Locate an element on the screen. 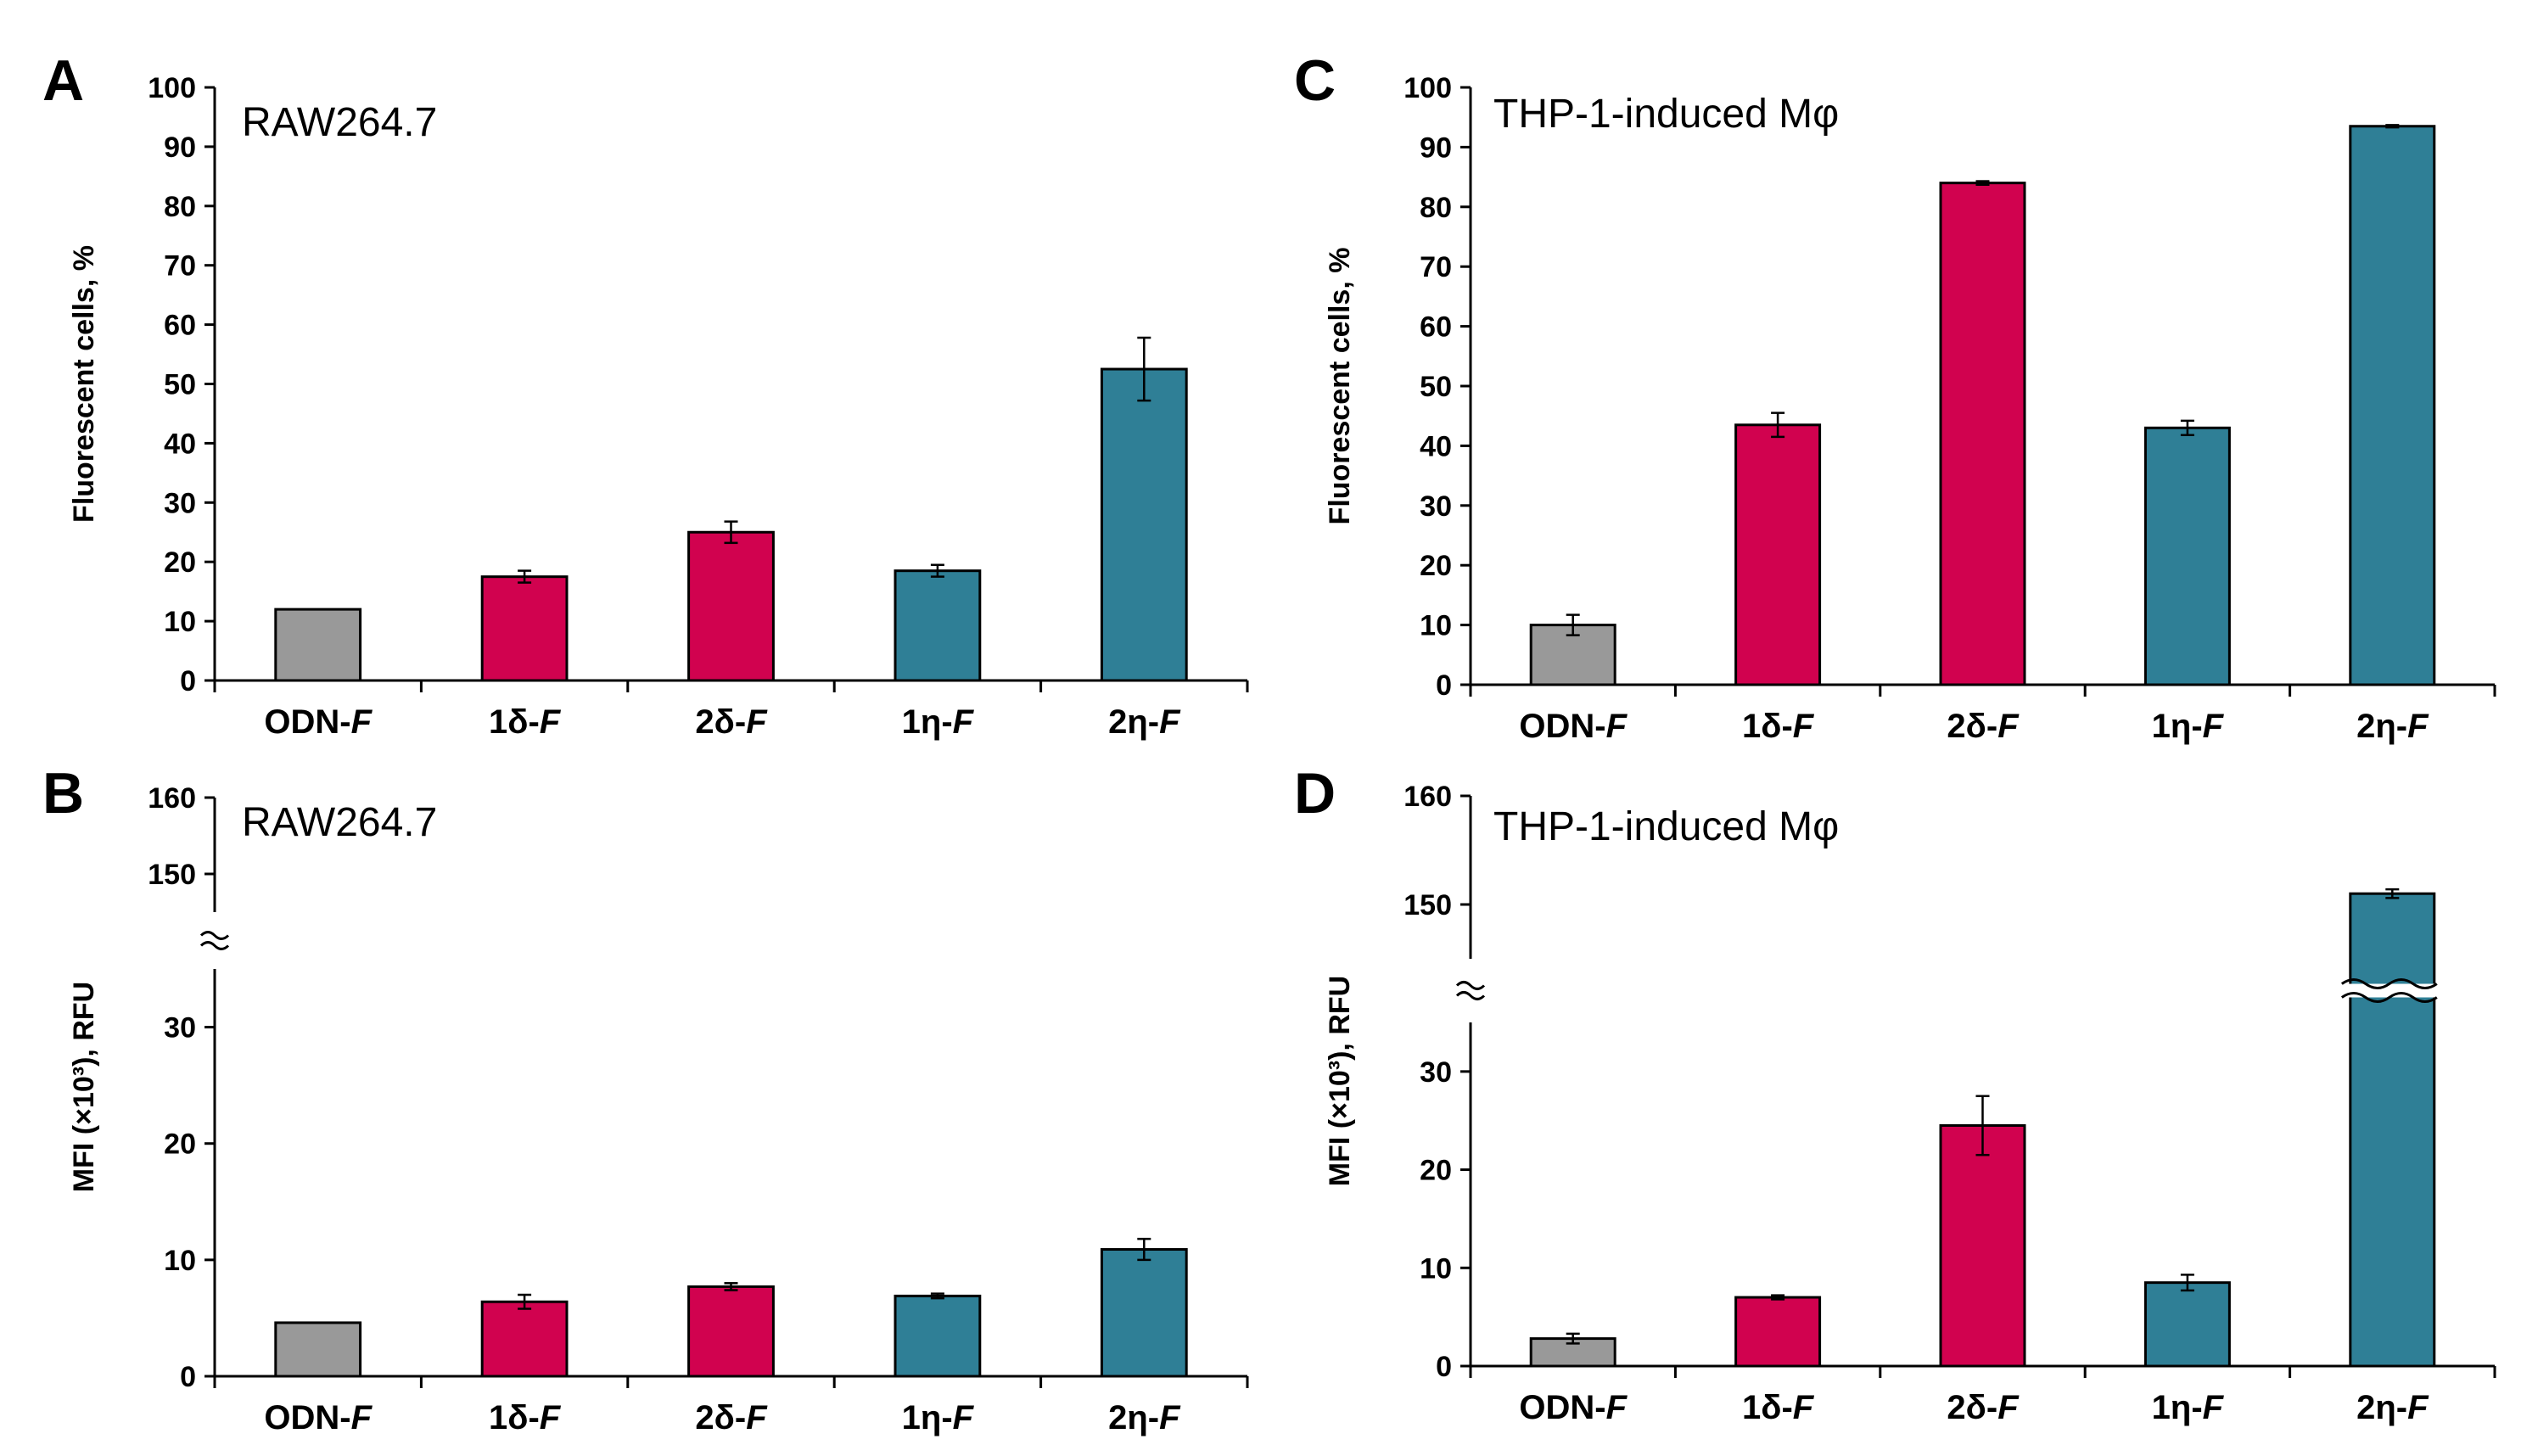 The image size is (2538, 1456). y-axis-break-upper-b is located at coordinates (214, 936).